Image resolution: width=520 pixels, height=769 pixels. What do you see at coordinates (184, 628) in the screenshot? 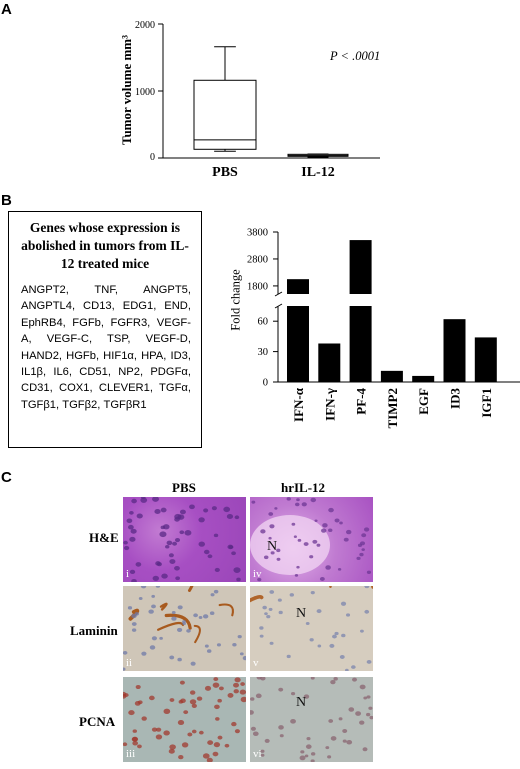
I see `micrograph-laminin-pbs: ii` at bounding box center [184, 628].